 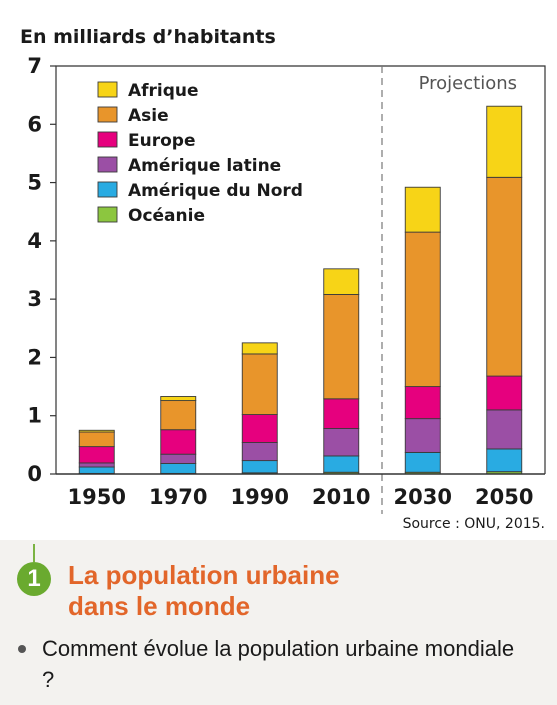 What do you see at coordinates (166, 216) in the screenshot?
I see `legend-label: Océanie` at bounding box center [166, 216].